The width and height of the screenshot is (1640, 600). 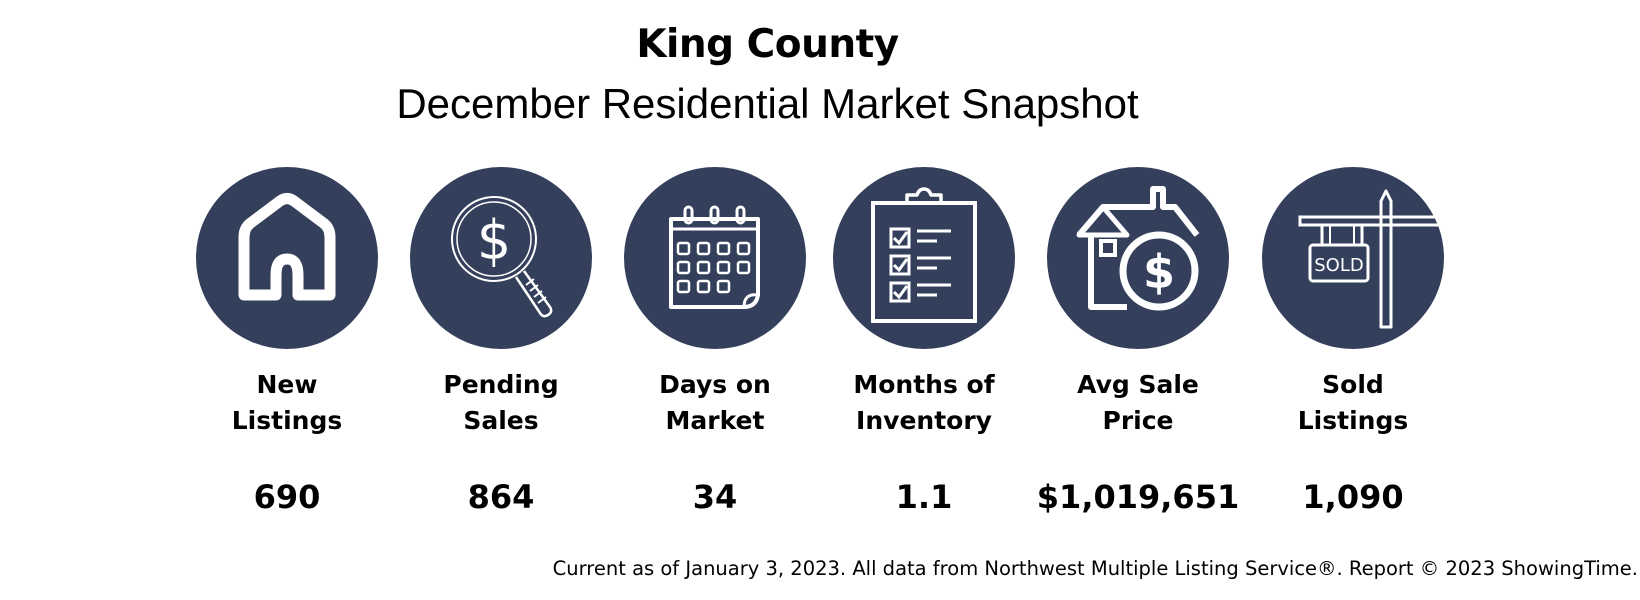 I want to click on stat-value: 864, so click(x=501, y=497).